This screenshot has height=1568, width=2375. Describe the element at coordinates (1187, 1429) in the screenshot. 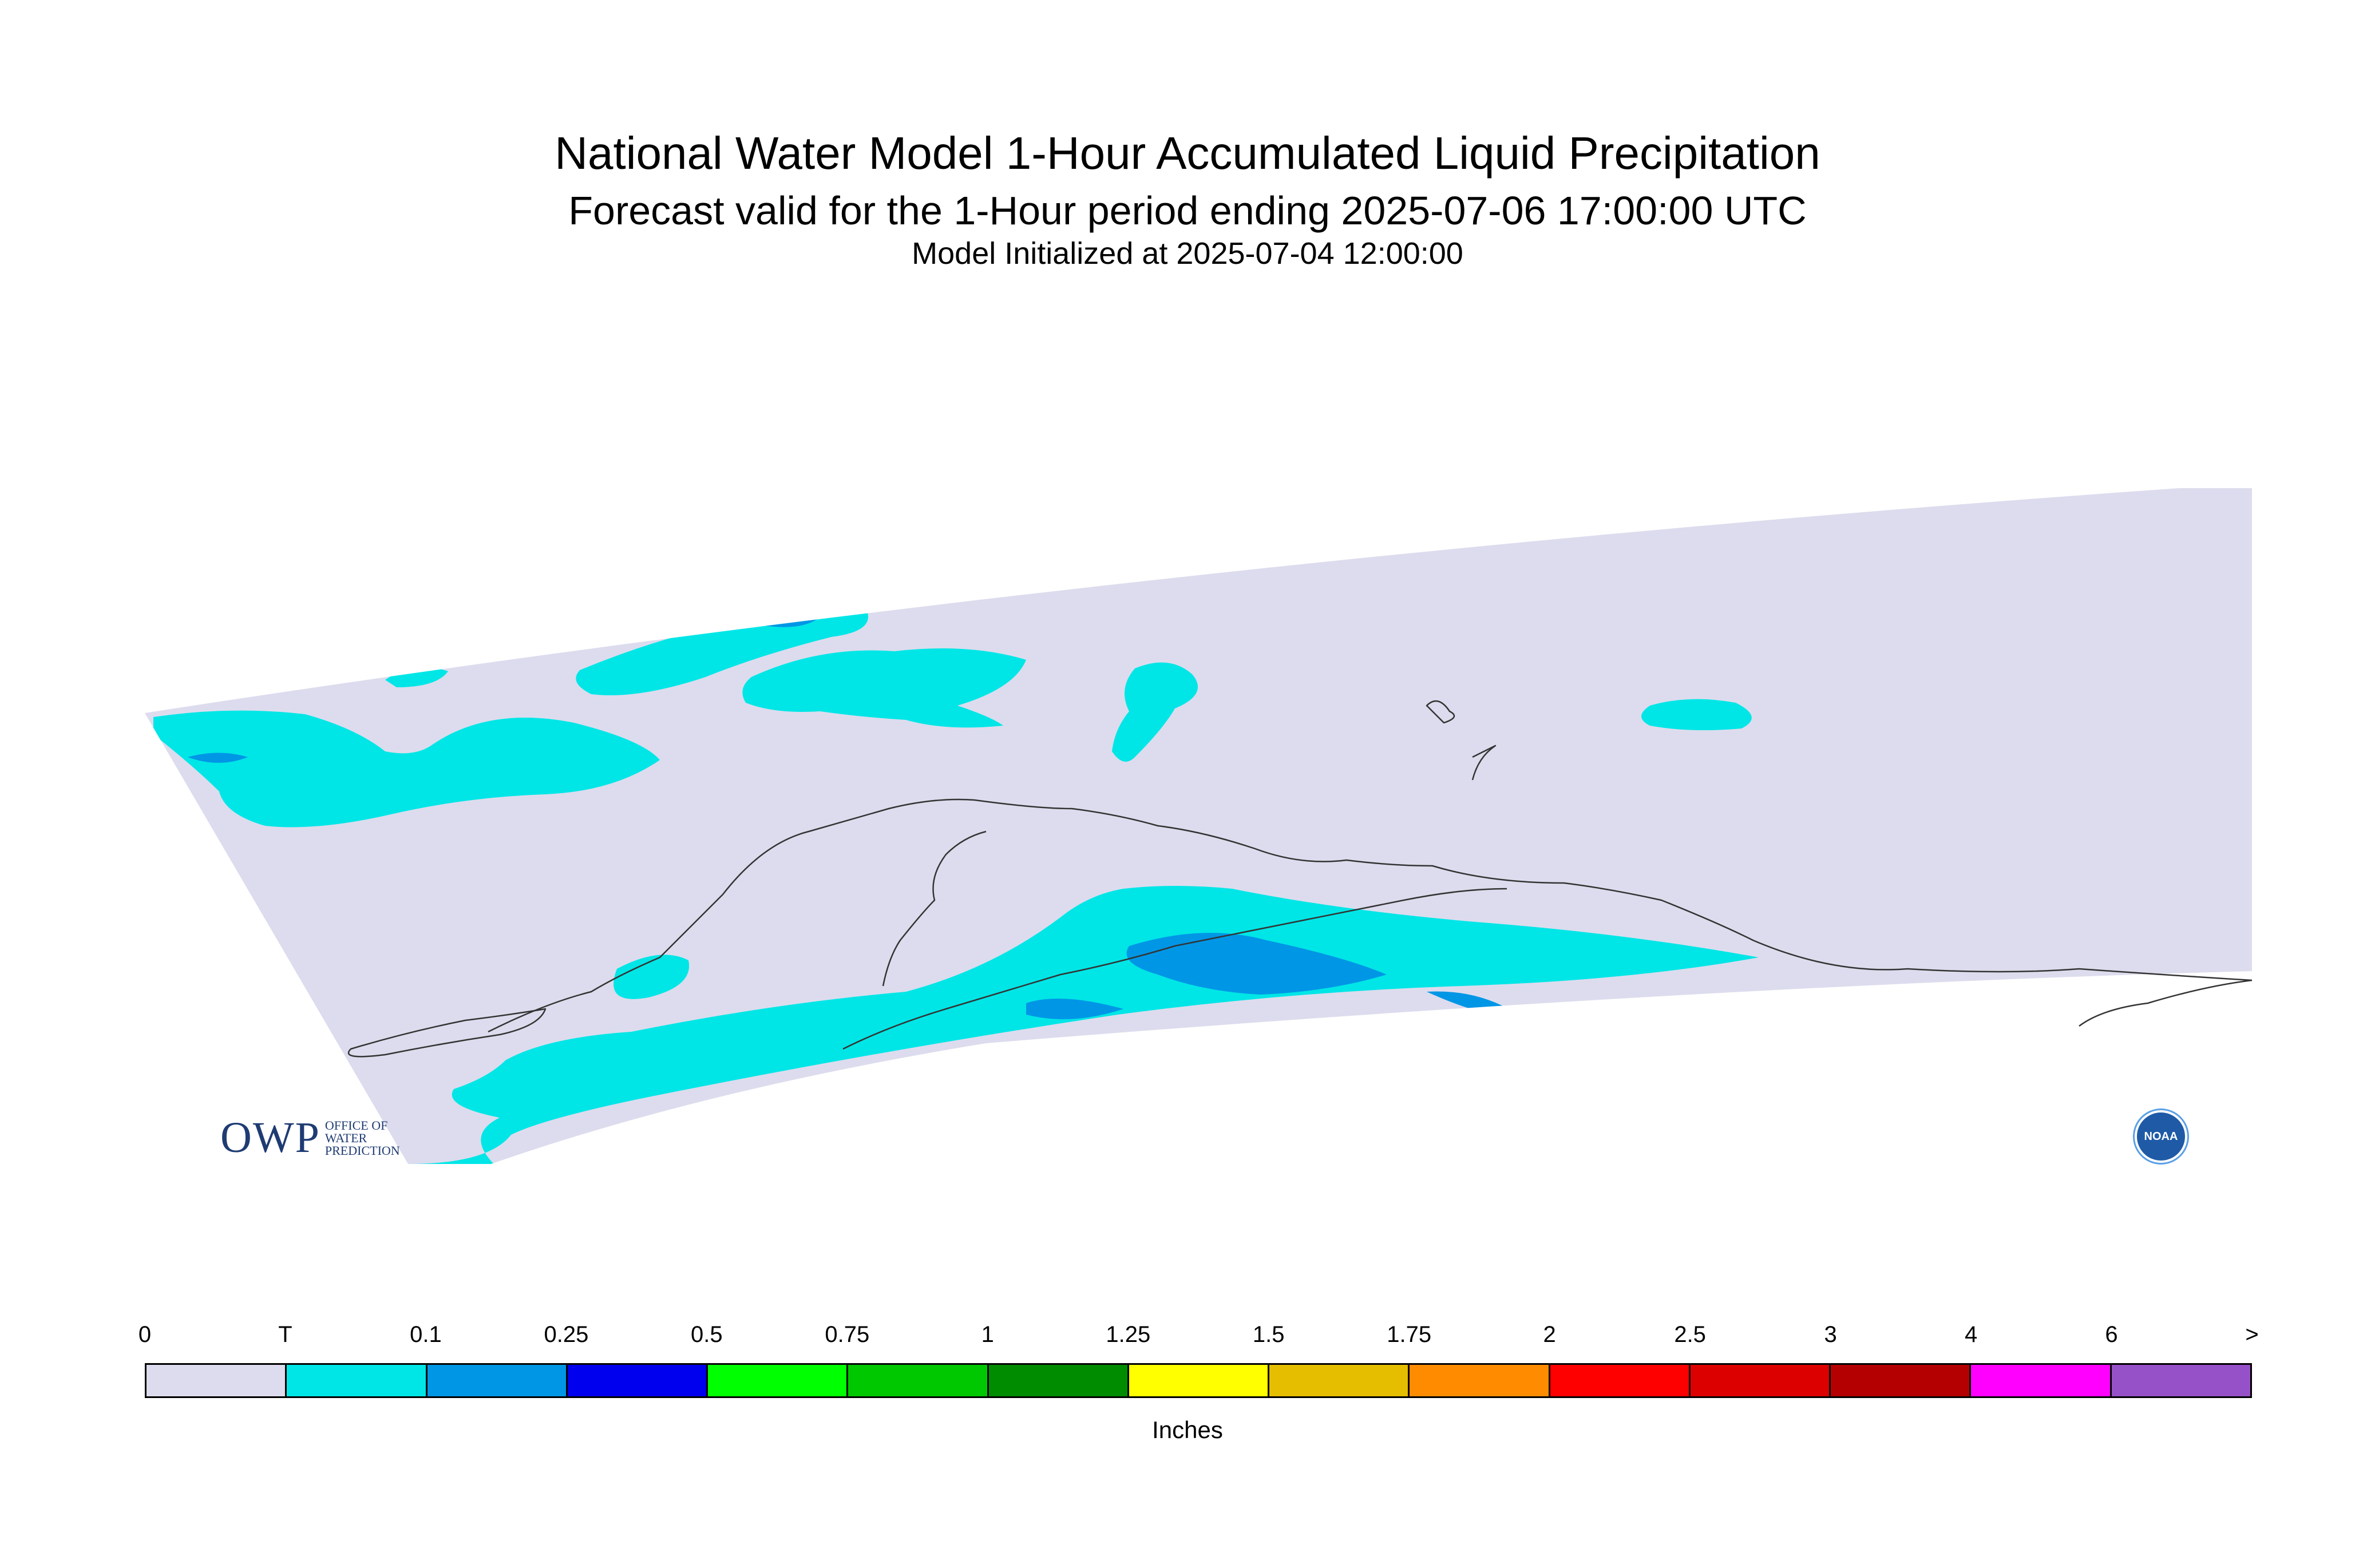

I see `colorbar-units-label: Inches` at that location.